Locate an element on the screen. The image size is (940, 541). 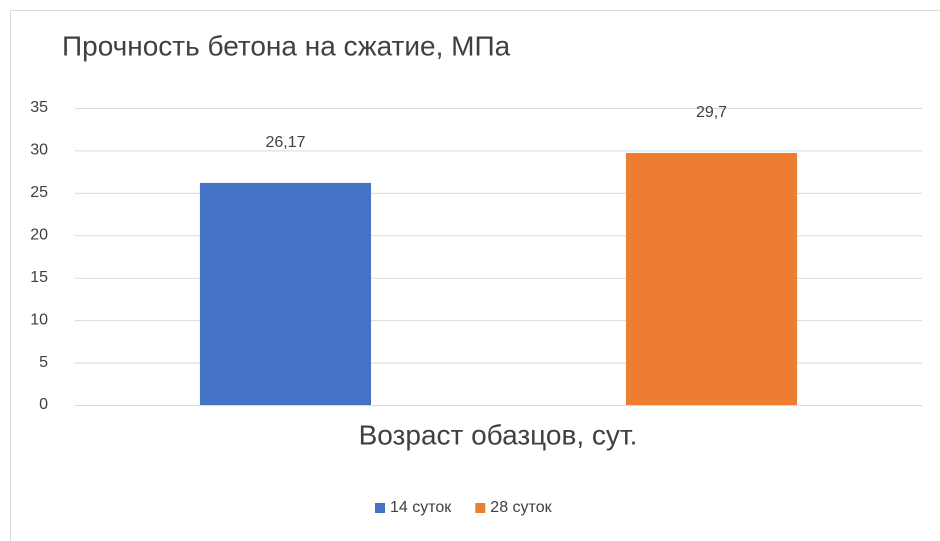
y-tick-label: 25 is located at coordinates (39, 192).